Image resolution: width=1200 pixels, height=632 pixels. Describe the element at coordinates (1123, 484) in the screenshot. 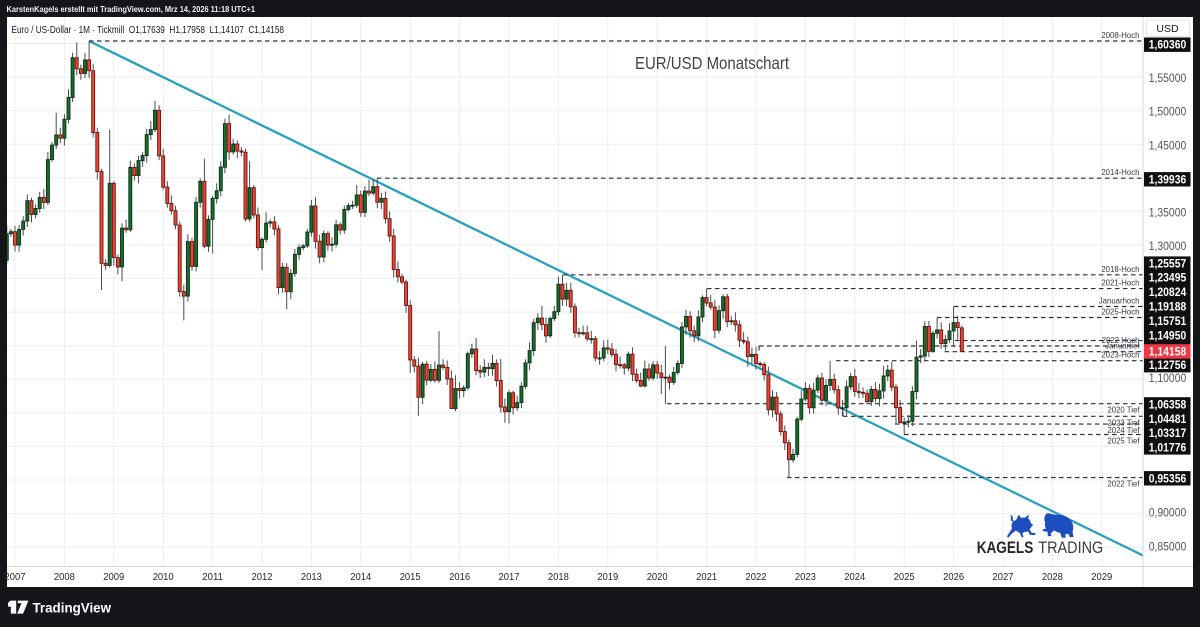

I see `svg-text: 2022 Tief` at that location.